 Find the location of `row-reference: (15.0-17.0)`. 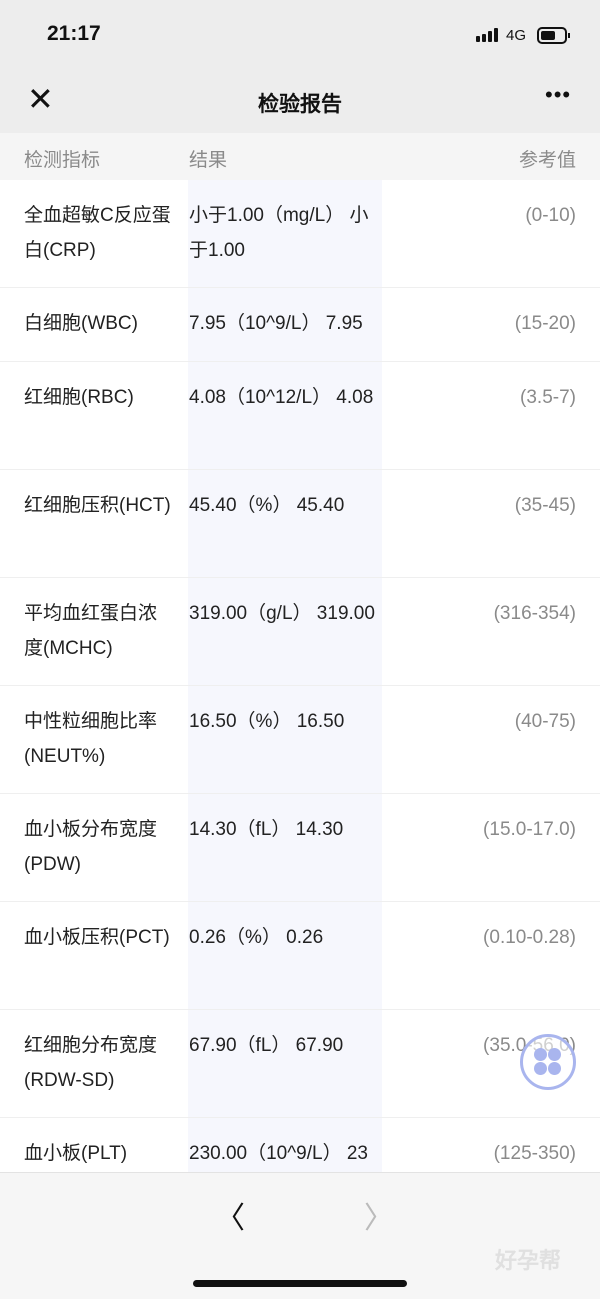

row-reference: (15.0-17.0) is located at coordinates (529, 829).